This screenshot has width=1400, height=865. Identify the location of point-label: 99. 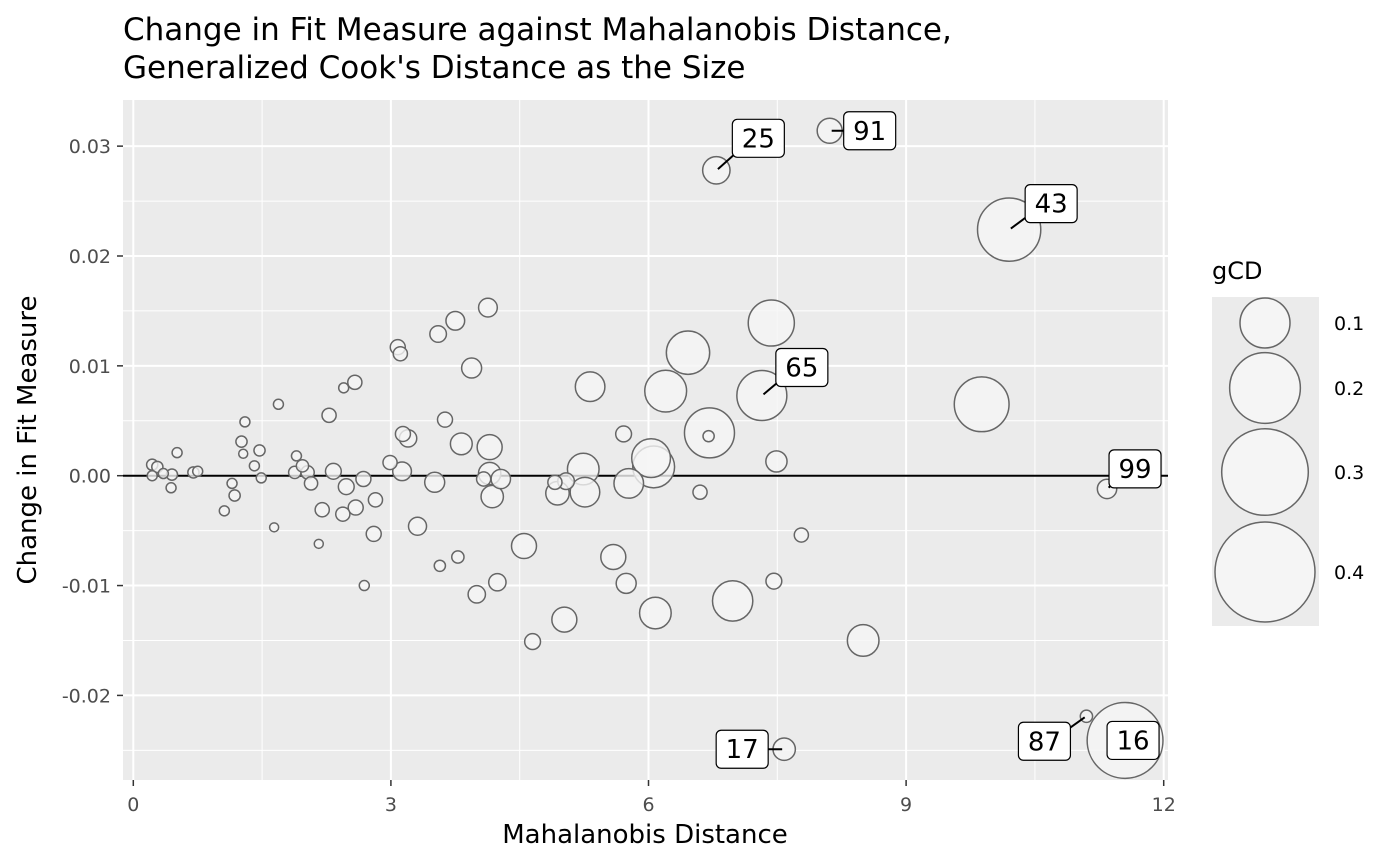
(1134, 470).